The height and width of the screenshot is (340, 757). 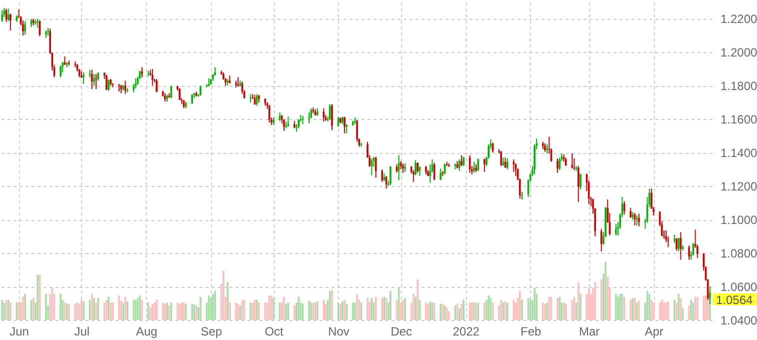 I want to click on x-tick-label: Nov, so click(x=339, y=331).